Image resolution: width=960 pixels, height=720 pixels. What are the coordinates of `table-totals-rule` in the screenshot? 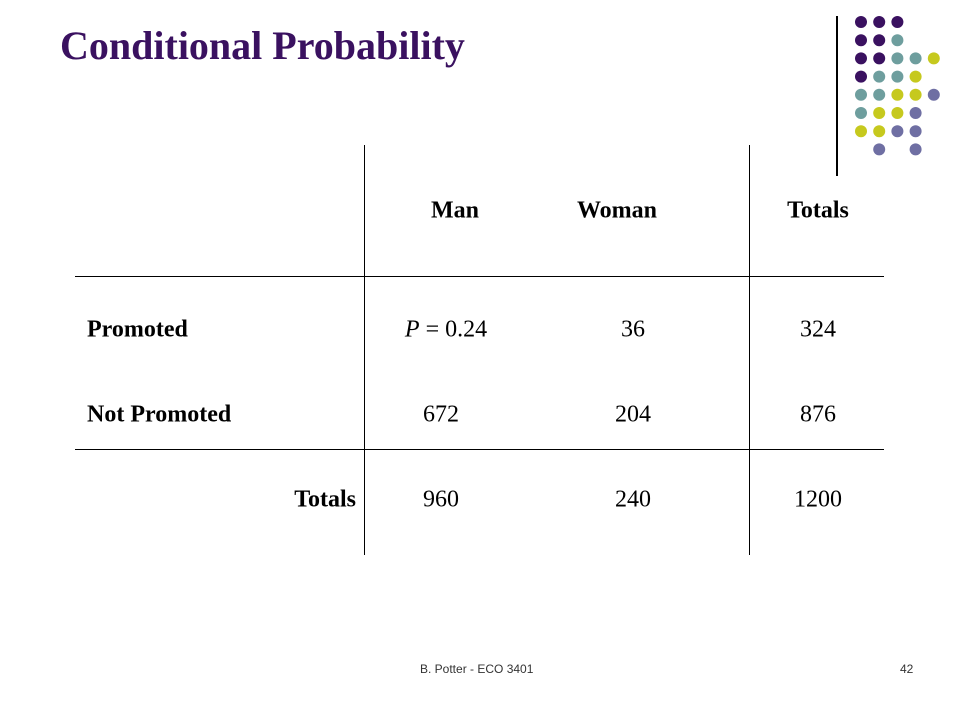 It's located at (479, 449).